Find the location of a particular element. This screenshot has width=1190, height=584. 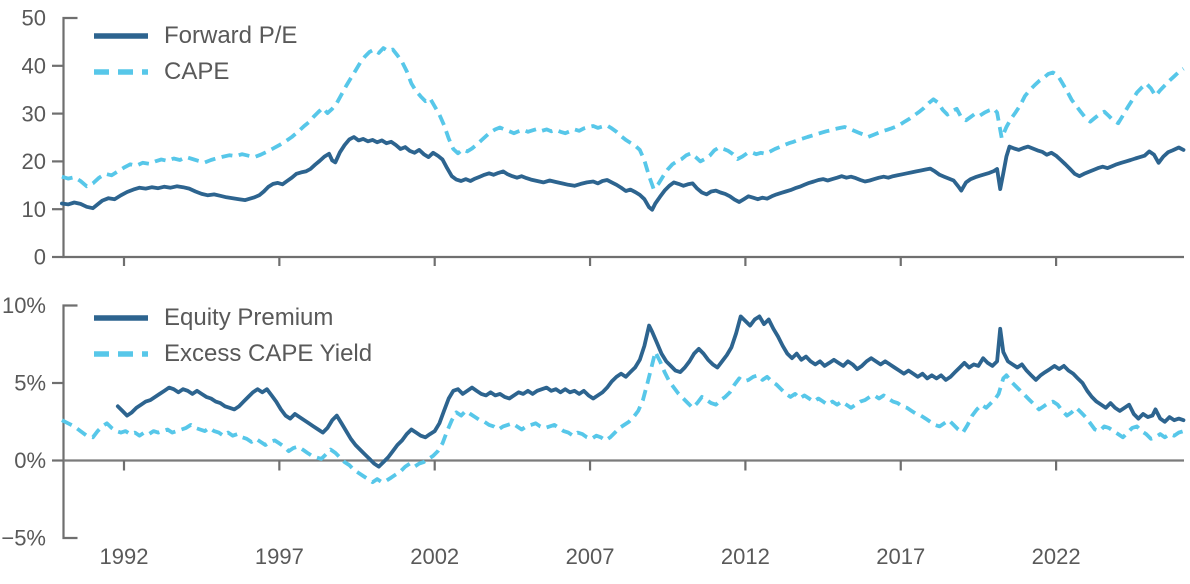

y-tick-label: 40 is located at coordinates (34, 66).